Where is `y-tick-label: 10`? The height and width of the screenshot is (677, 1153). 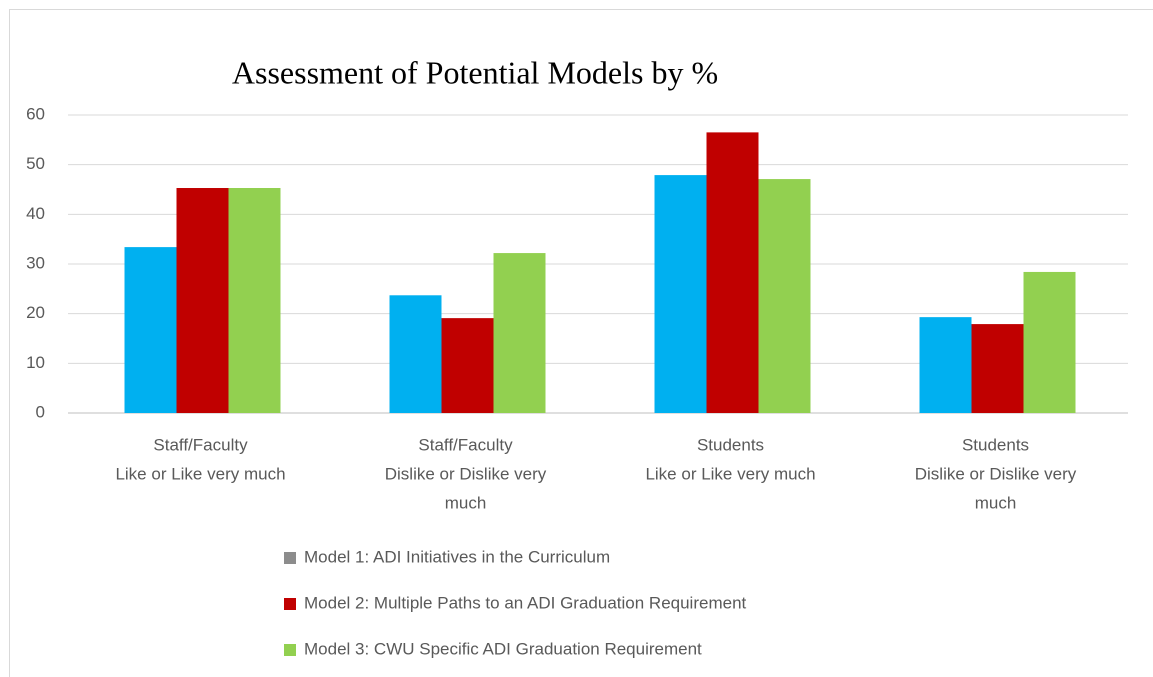 y-tick-label: 10 is located at coordinates (35, 362).